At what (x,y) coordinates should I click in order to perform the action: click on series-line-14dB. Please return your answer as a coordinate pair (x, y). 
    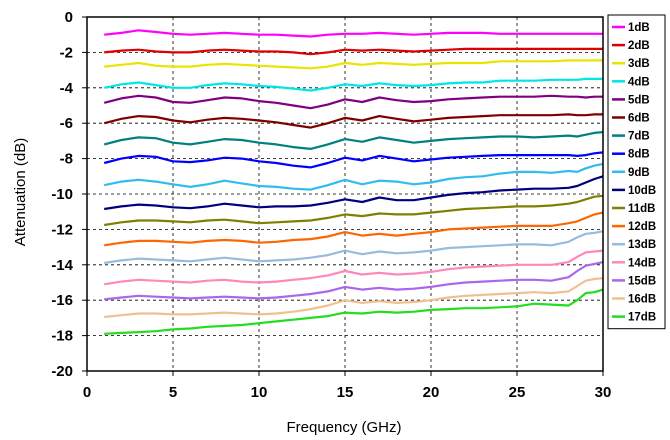
    Looking at the image, I should click on (354, 267).